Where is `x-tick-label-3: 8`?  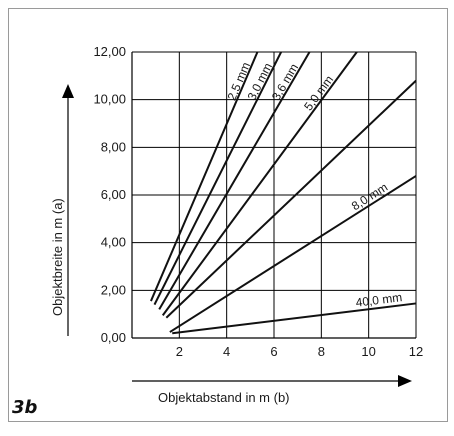
x-tick-label-3: 8 is located at coordinates (321, 351).